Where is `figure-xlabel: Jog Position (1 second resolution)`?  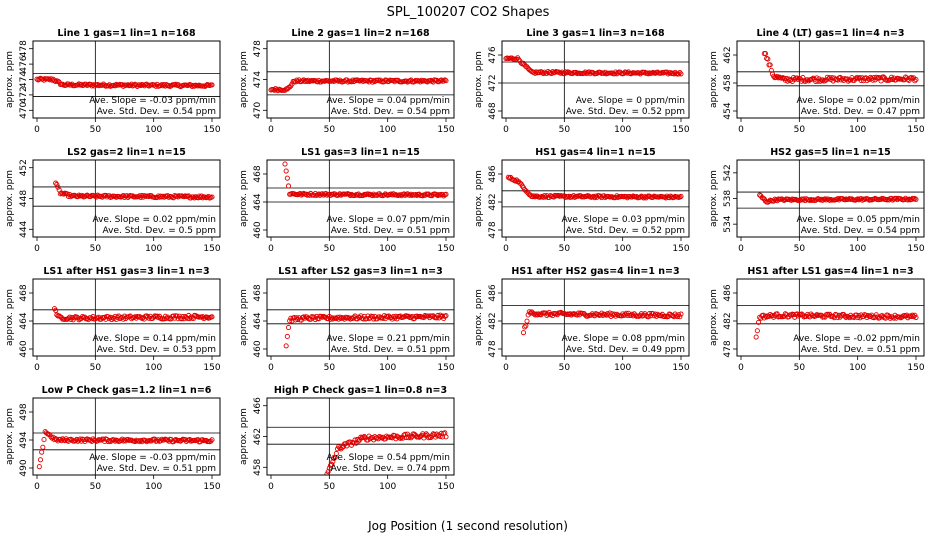 figure-xlabel: Jog Position (1 second resolution) is located at coordinates (467, 526).